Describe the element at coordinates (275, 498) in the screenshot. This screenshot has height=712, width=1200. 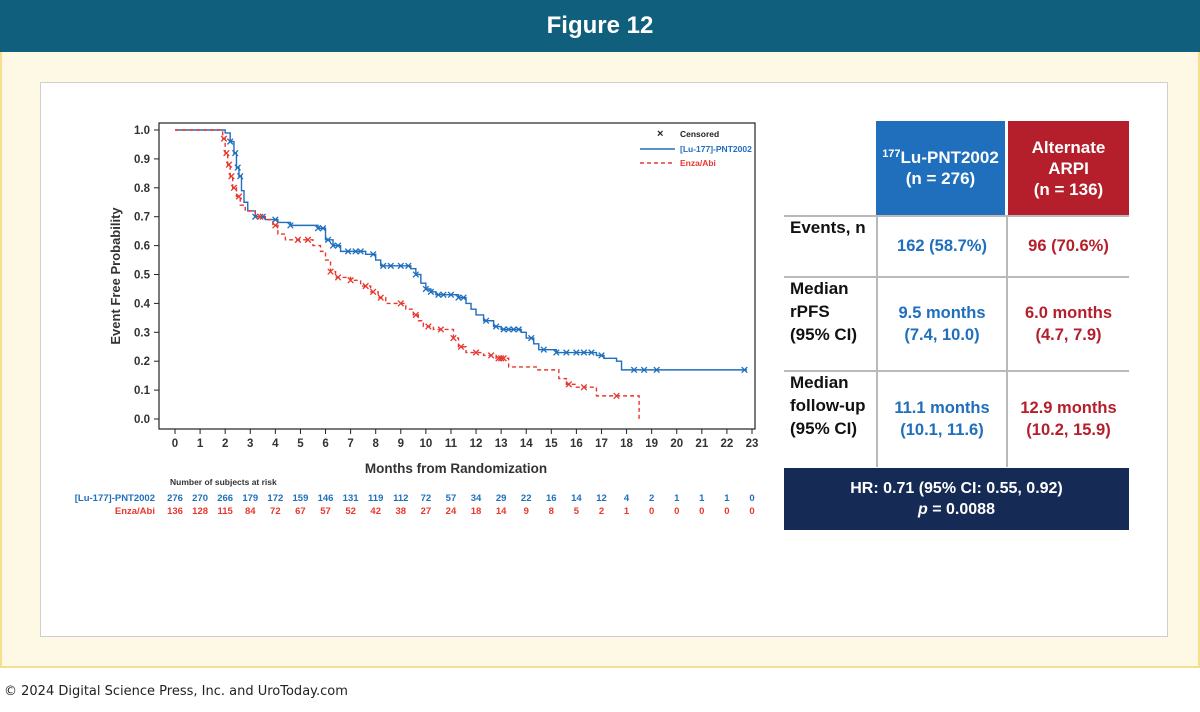
I see `risk-value: 172` at that location.